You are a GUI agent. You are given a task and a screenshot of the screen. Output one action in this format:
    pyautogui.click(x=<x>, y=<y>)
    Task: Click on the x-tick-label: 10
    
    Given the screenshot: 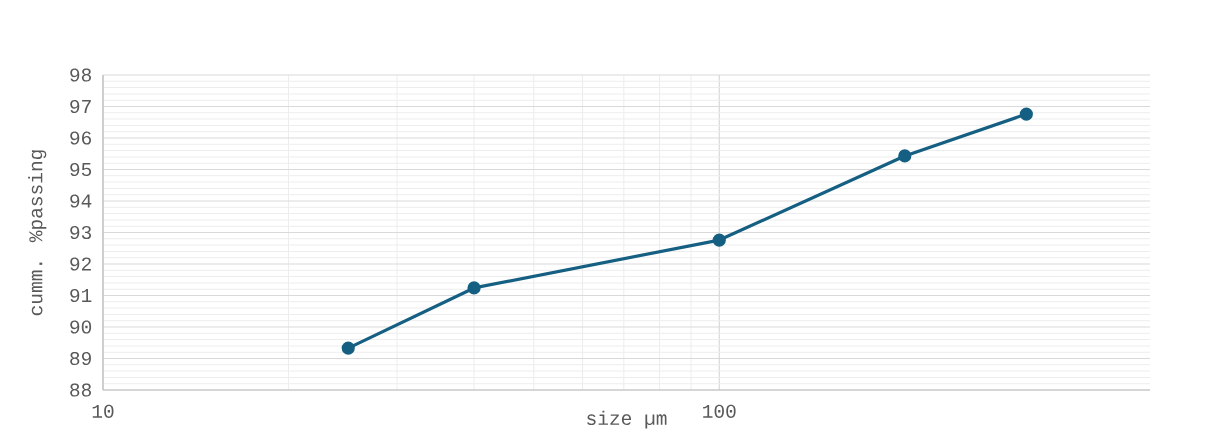 What is the action you would take?
    pyautogui.click(x=103, y=411)
    